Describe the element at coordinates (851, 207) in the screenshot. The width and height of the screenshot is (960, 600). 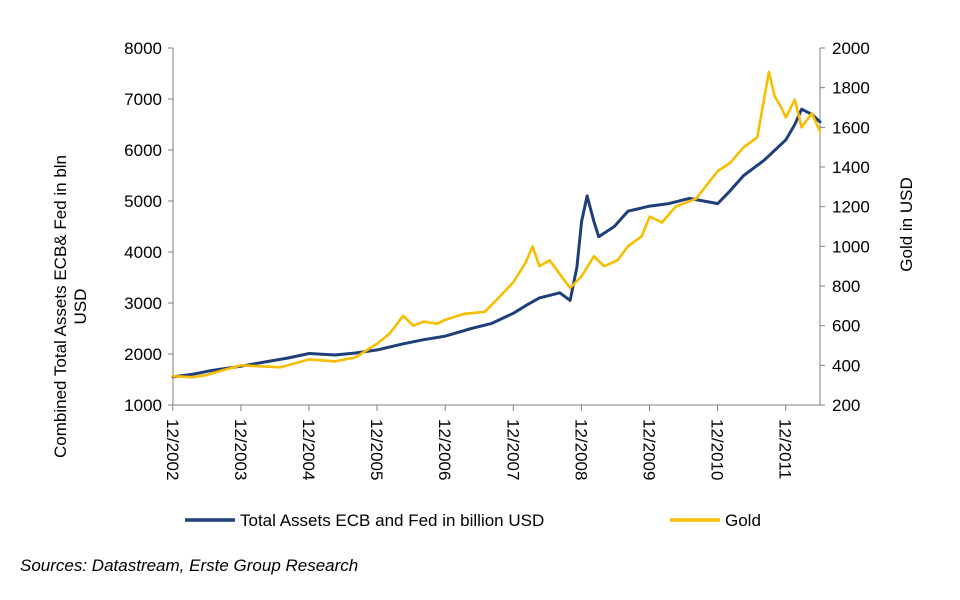
I see `right-tick-label: 1200` at that location.